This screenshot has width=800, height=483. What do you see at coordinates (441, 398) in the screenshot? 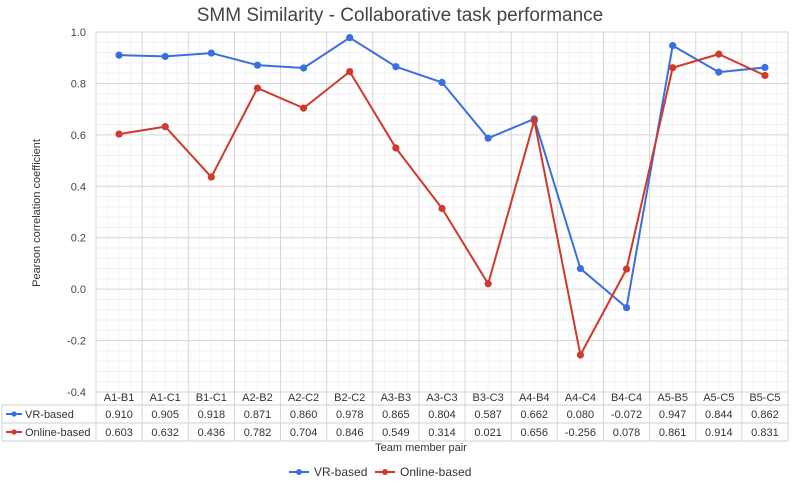
I see `x-tick-label: A3-C3` at bounding box center [441, 398].